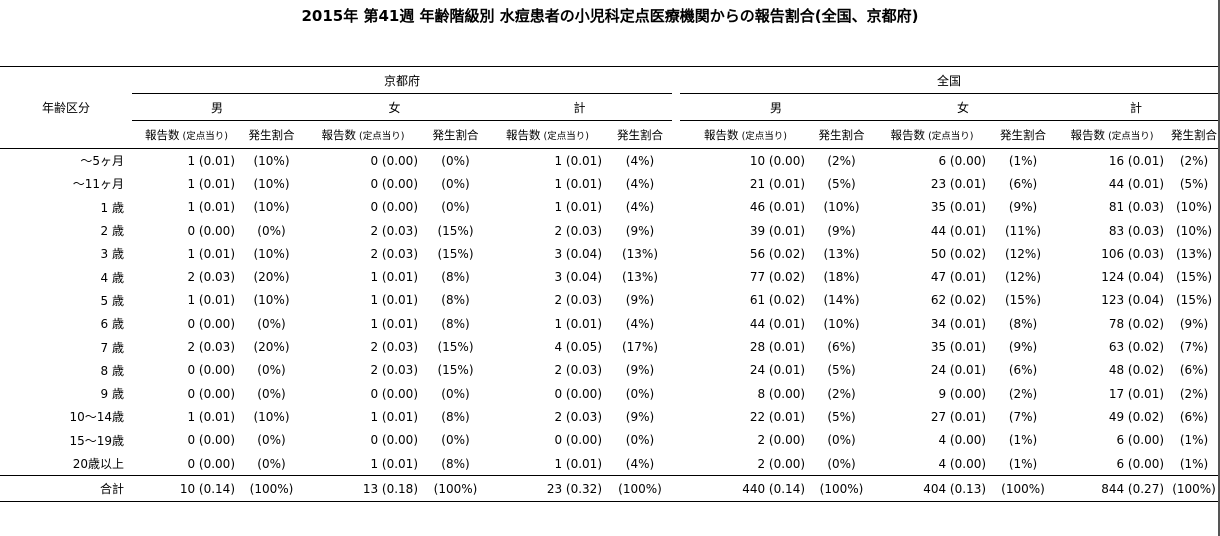 This screenshot has width=1220, height=536. What do you see at coordinates (66, 489) in the screenshot?
I see `age-cell: 合計` at bounding box center [66, 489].